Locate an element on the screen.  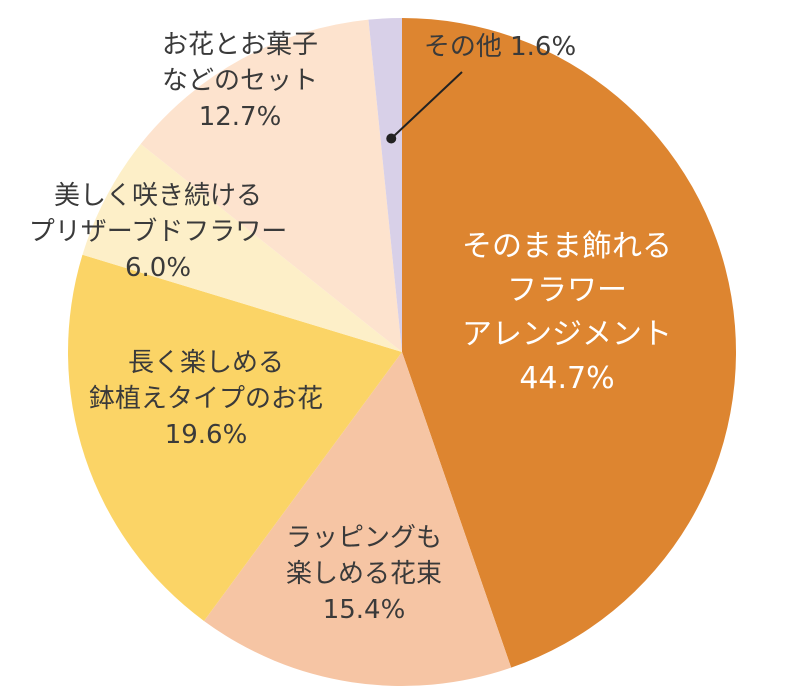
slice-label-1: ラッピングも楽しめる花束 15.4% is located at coordinates (364, 574).